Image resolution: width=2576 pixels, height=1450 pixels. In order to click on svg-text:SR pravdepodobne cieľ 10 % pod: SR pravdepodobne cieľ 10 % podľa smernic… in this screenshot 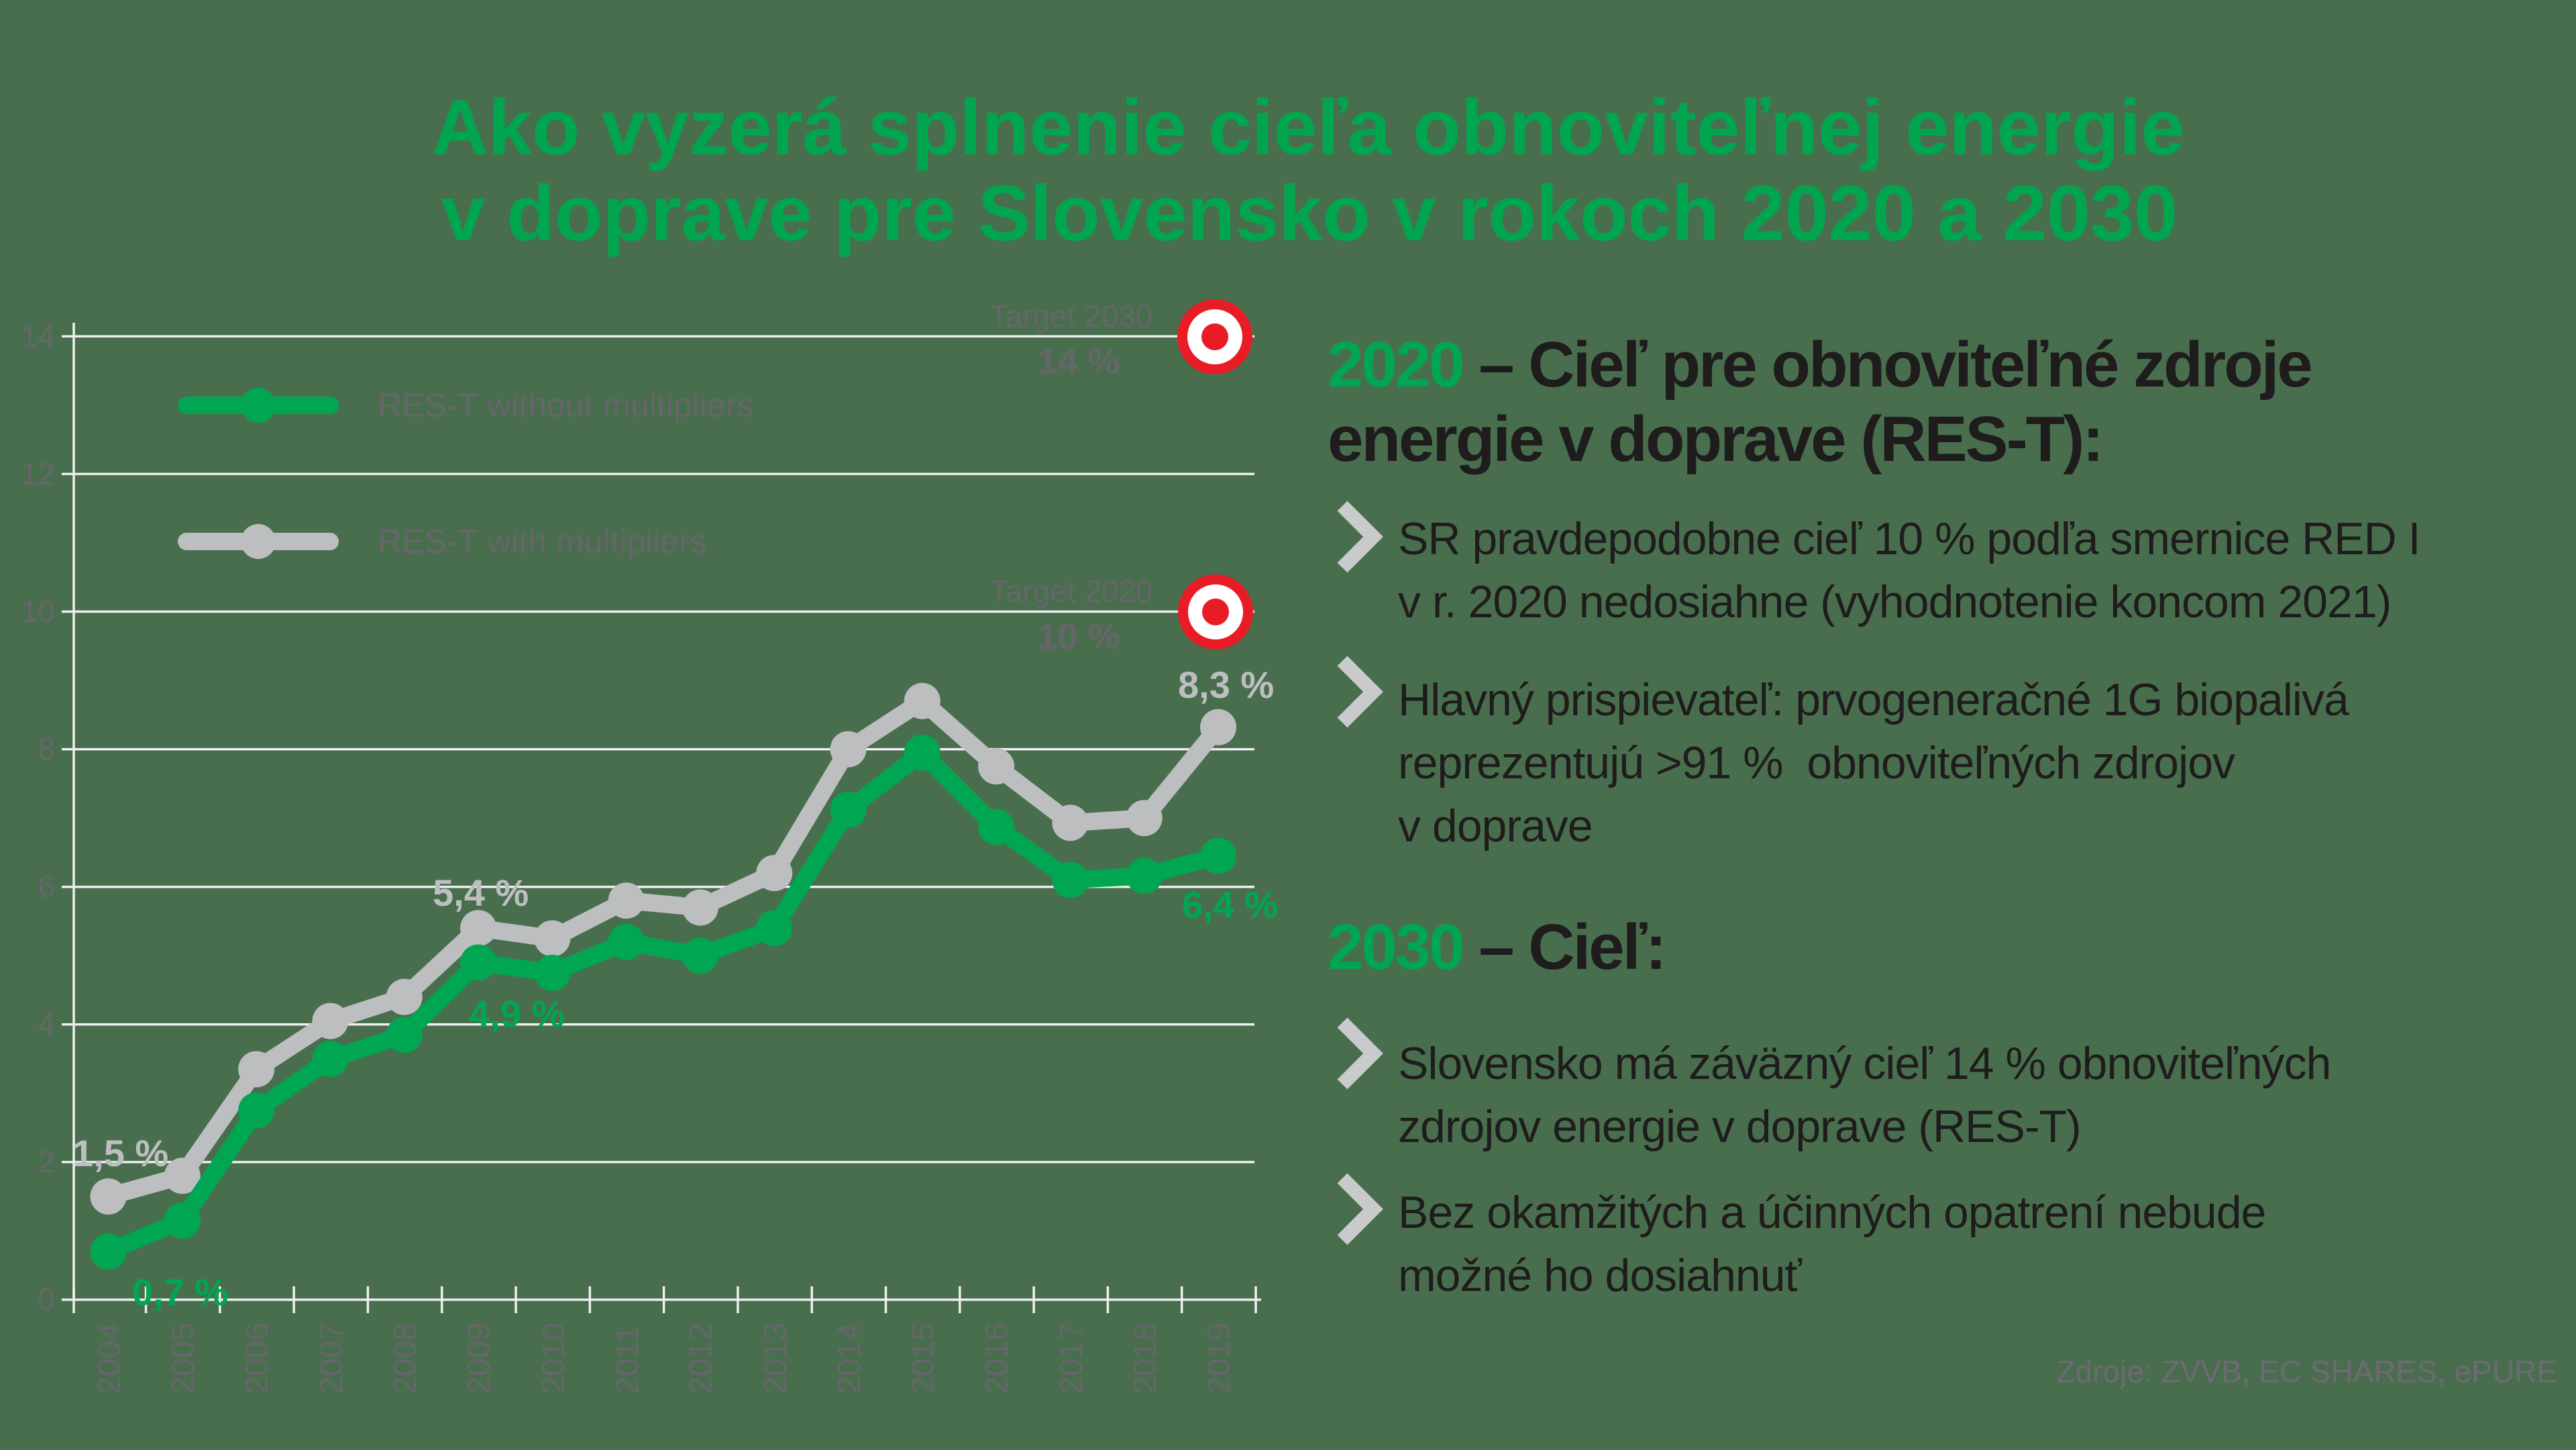, I will do `click(1909, 538)`.